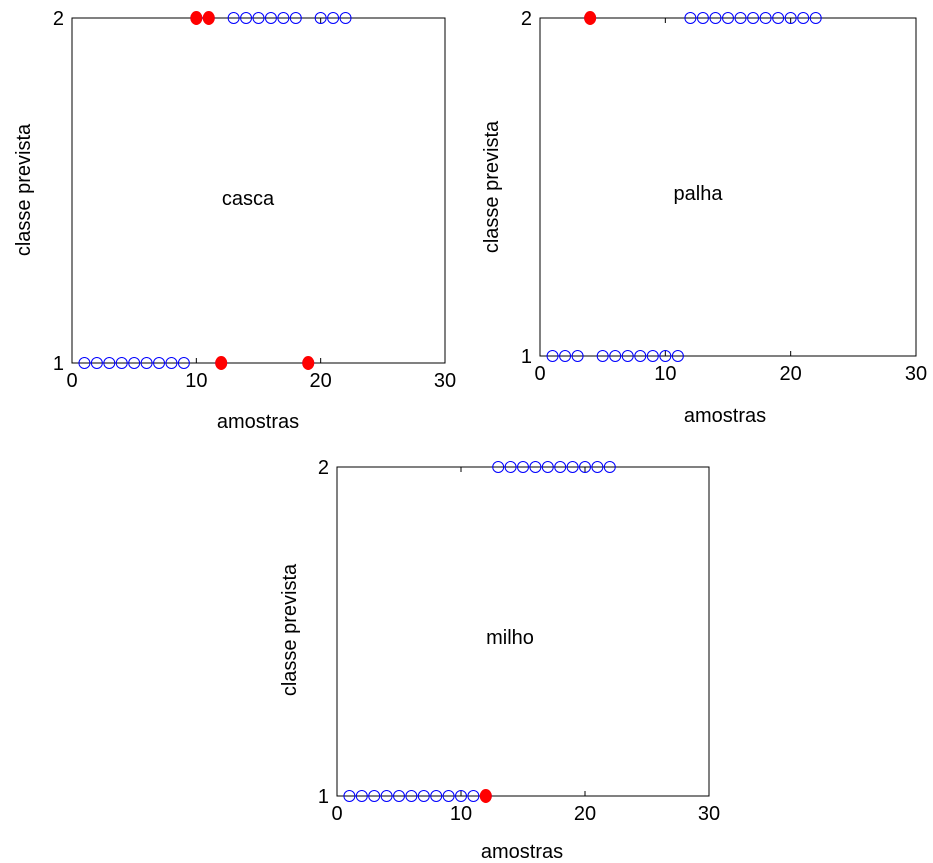  I want to click on panel-title: casca, so click(248, 199).